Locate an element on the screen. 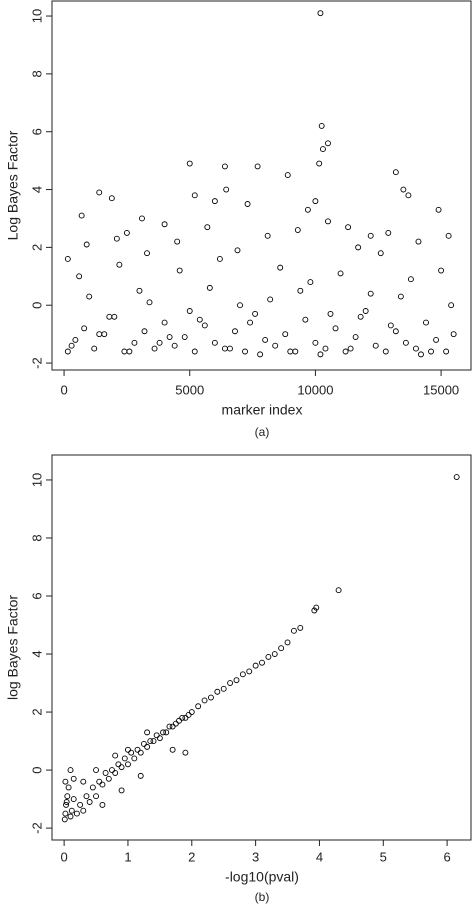  y-axis-label: log Bayes Factor is located at coordinates (13, 647).